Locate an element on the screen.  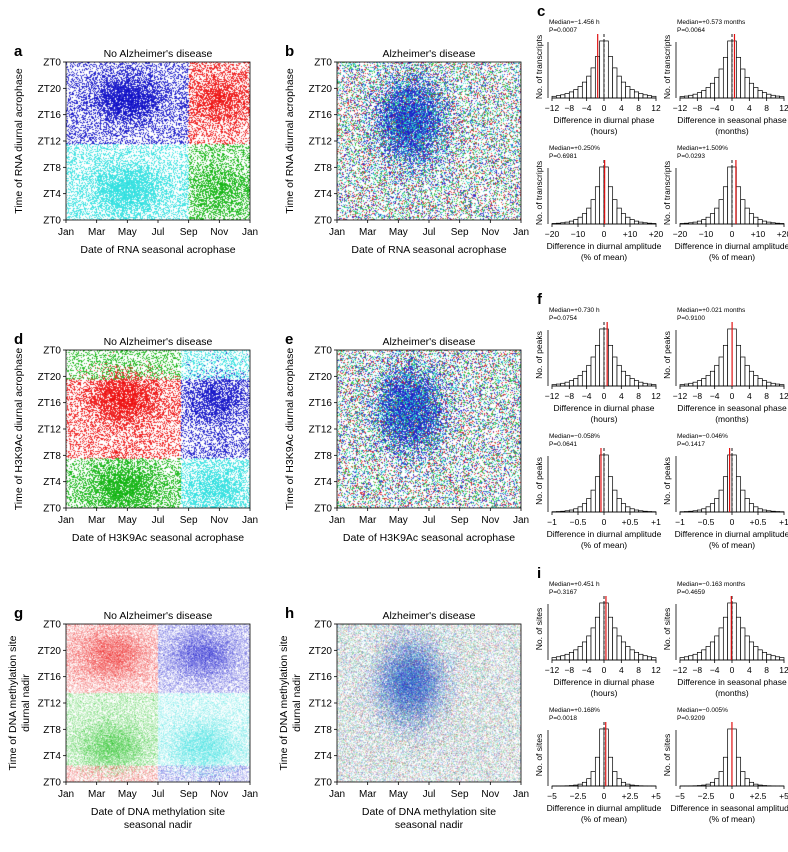
x-tick-label: Mar is located at coordinates (97, 232).